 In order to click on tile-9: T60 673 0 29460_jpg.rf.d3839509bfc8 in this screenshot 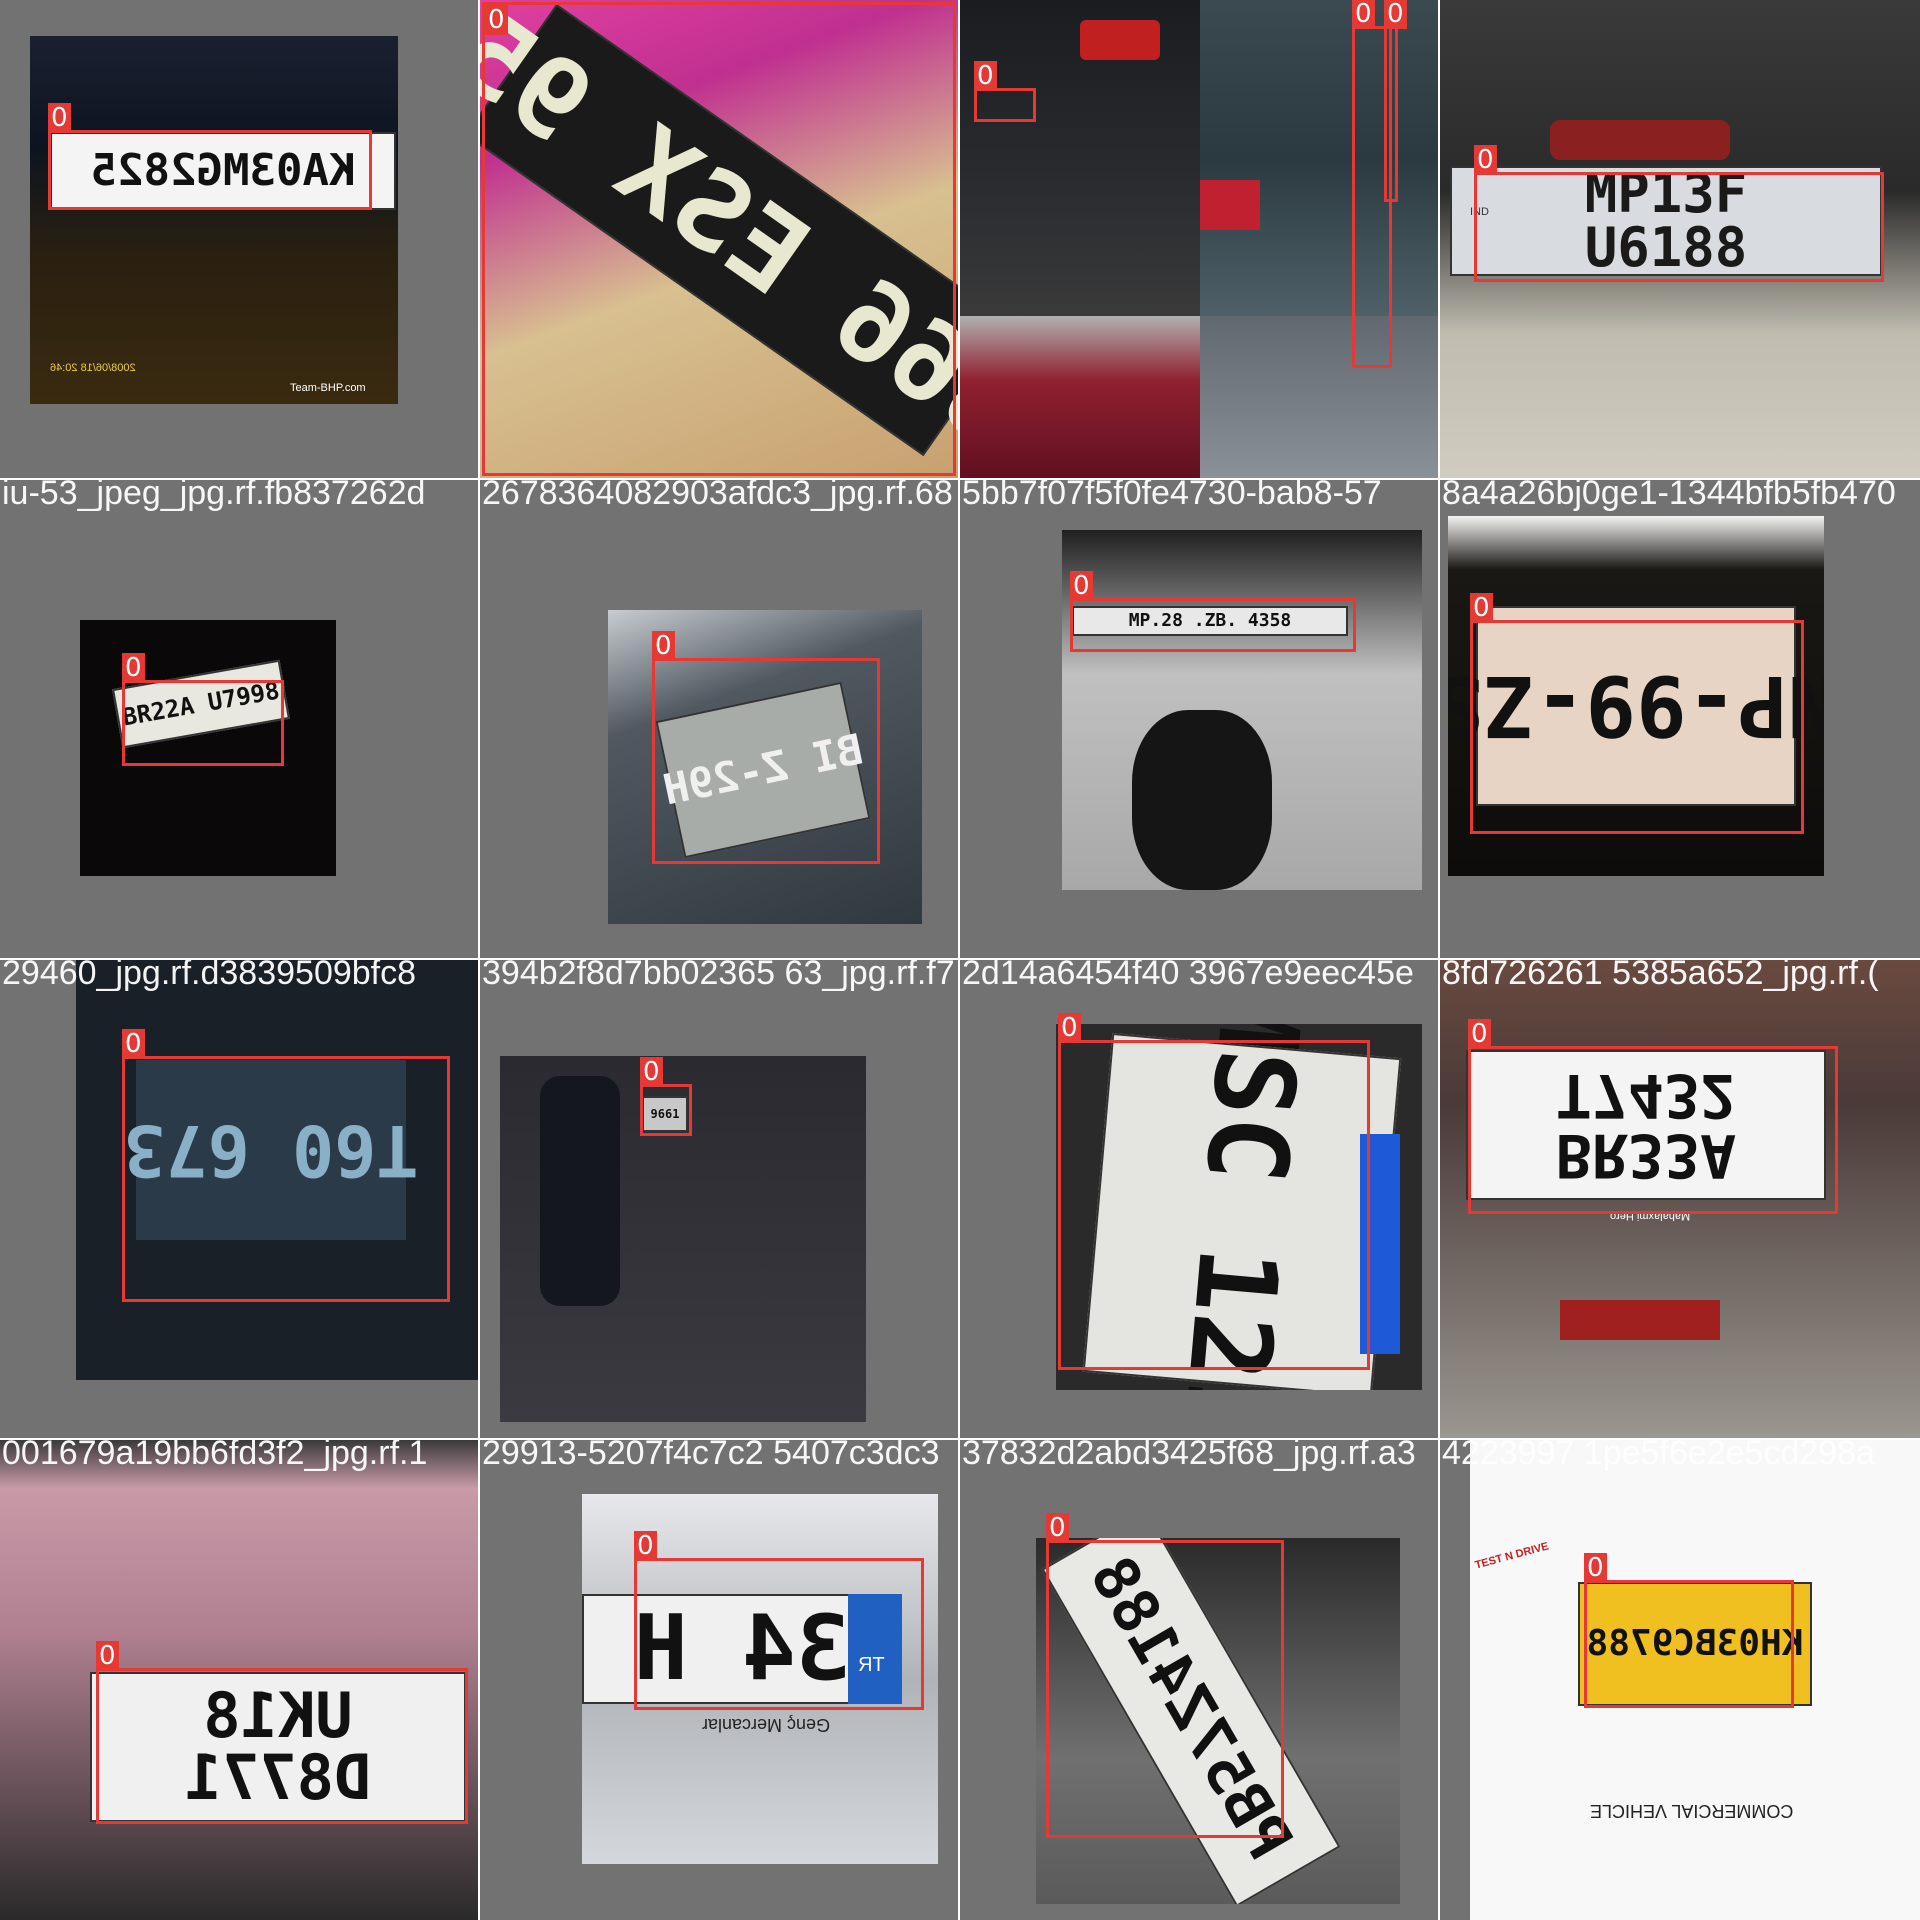, I will do `click(239, 1199)`.